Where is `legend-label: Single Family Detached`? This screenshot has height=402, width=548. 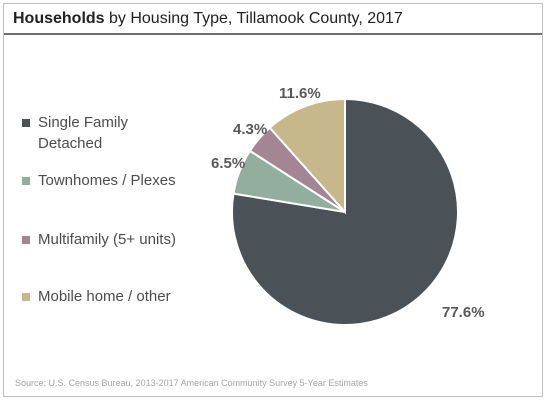 legend-label: Single Family Detached is located at coordinates (83, 133).